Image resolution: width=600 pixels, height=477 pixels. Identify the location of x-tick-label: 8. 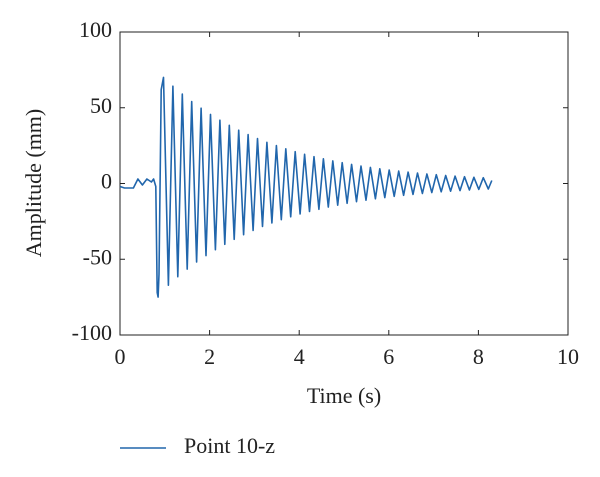
(478, 356).